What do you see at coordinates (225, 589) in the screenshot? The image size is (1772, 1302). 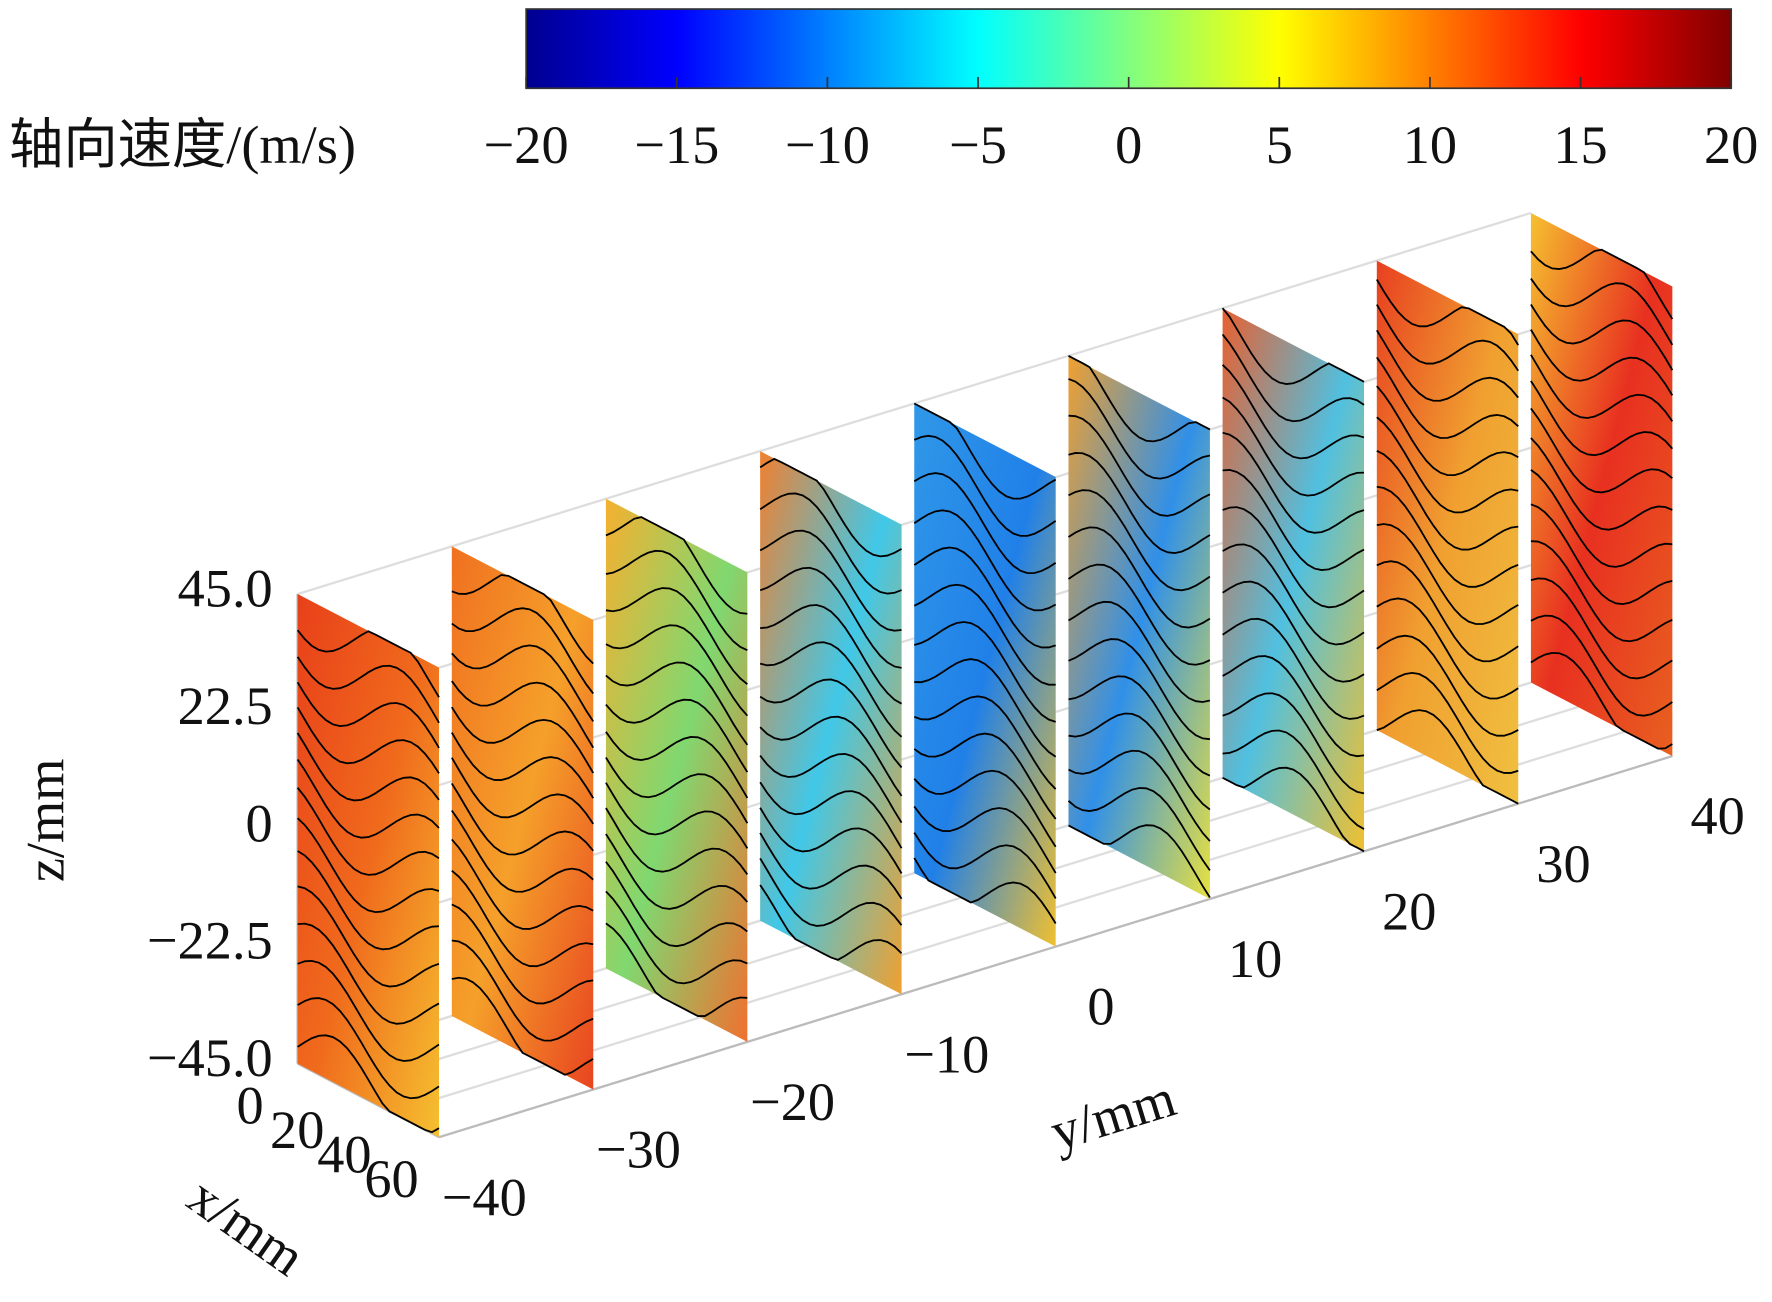 I see `z-tick-label: 45.0` at bounding box center [225, 589].